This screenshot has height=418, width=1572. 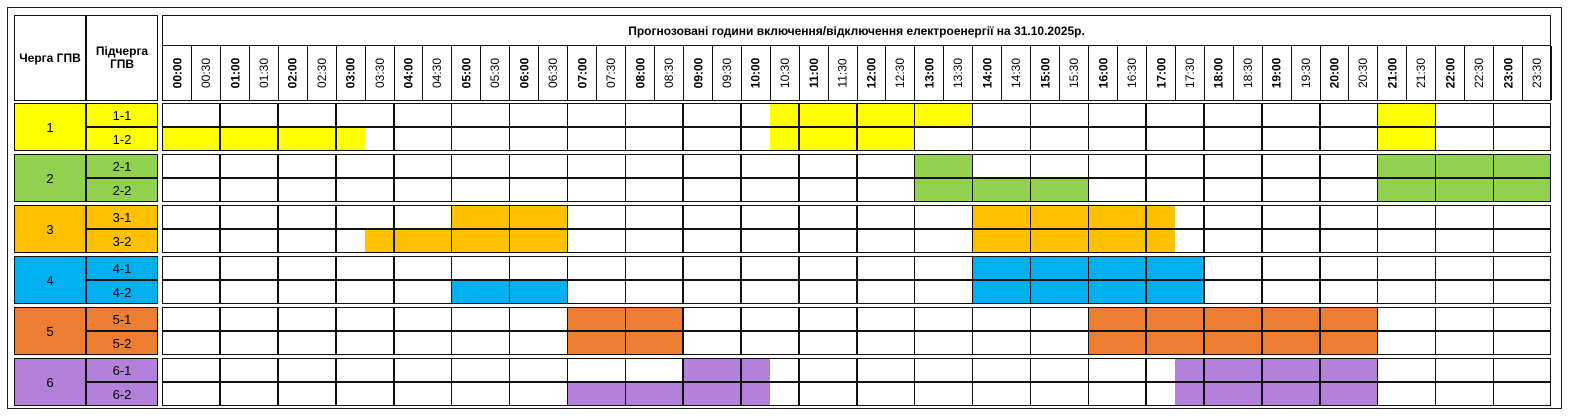 I want to click on time-label-text: 08:30, so click(x=668, y=73).